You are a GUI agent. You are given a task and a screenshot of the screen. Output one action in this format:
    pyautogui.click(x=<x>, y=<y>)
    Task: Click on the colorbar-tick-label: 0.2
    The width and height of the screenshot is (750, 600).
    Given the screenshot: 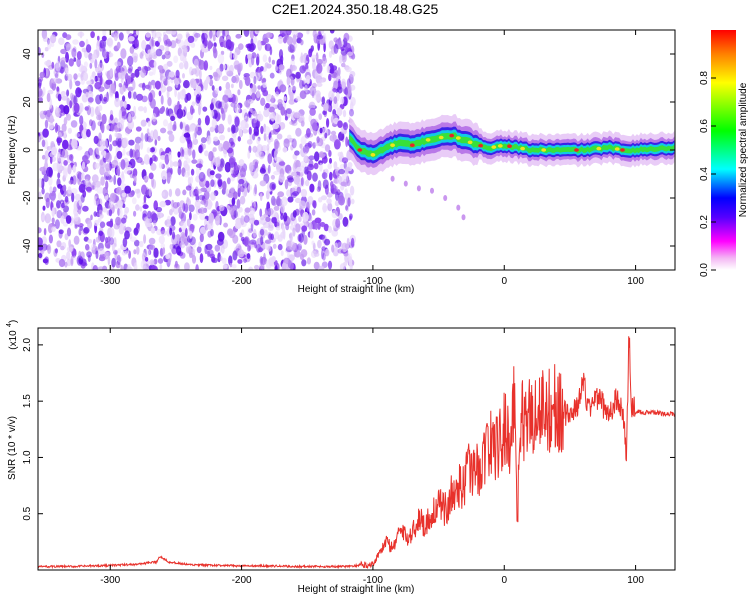 What is the action you would take?
    pyautogui.click(x=704, y=222)
    